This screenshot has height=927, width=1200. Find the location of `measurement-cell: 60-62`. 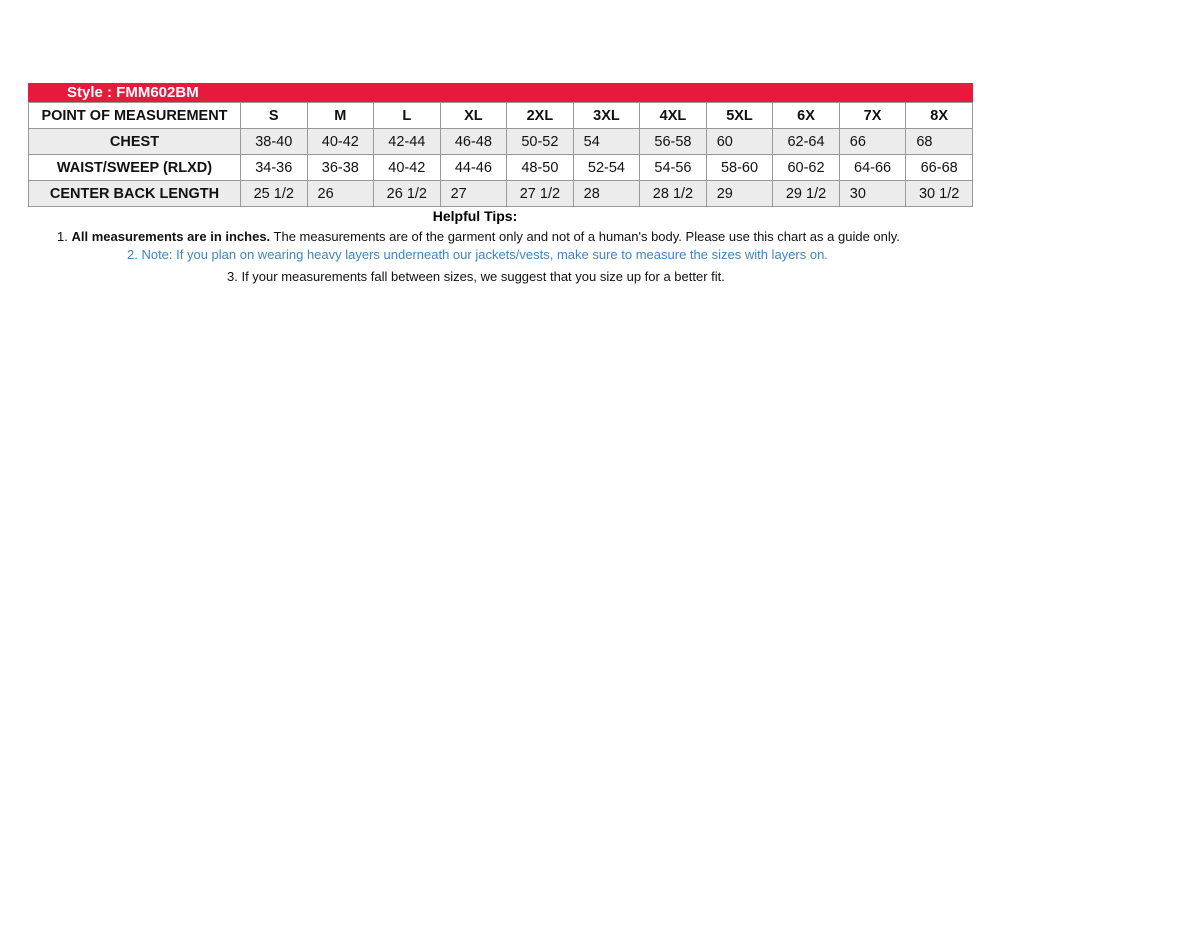

measurement-cell: 60-62 is located at coordinates (806, 167).